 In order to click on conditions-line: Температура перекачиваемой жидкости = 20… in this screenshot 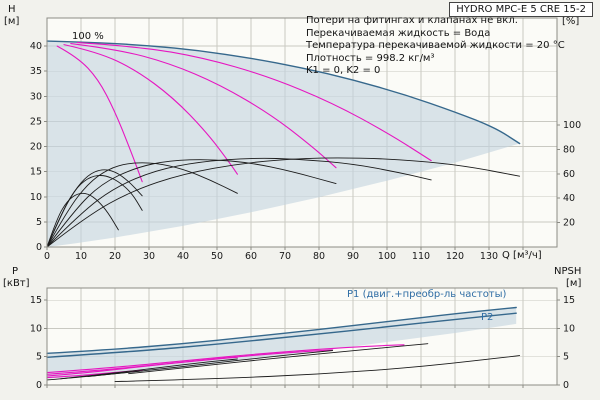, I will do `click(435, 46)`.